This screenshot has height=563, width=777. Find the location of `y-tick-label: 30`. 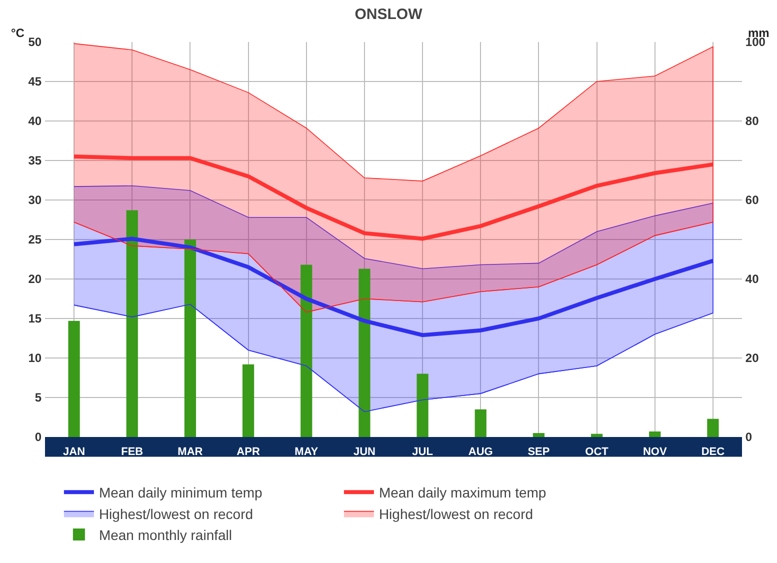

y-tick-label: 30 is located at coordinates (35, 200).